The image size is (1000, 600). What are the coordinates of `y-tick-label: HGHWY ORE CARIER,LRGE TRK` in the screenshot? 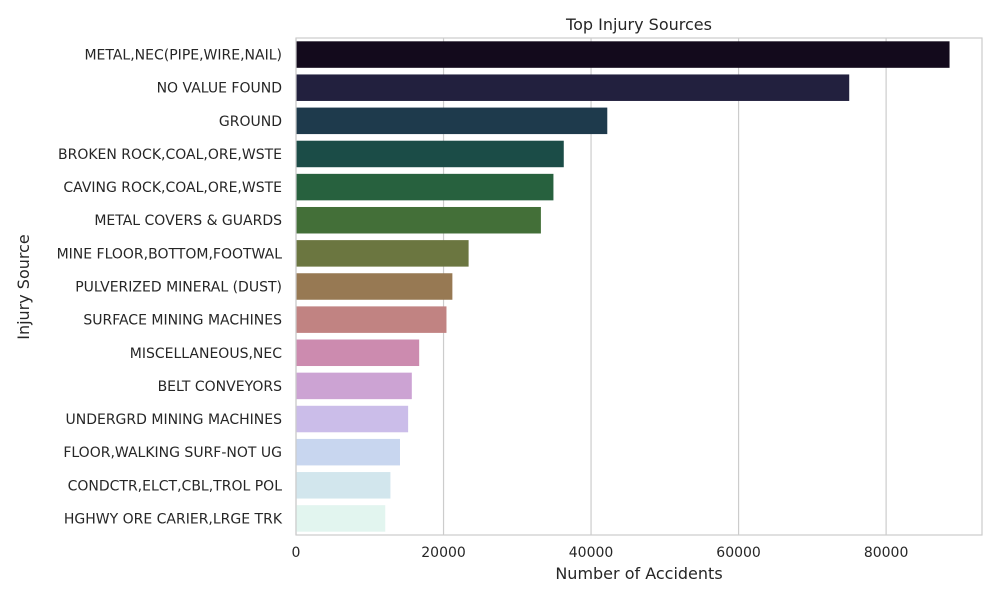 It's located at (173, 519).